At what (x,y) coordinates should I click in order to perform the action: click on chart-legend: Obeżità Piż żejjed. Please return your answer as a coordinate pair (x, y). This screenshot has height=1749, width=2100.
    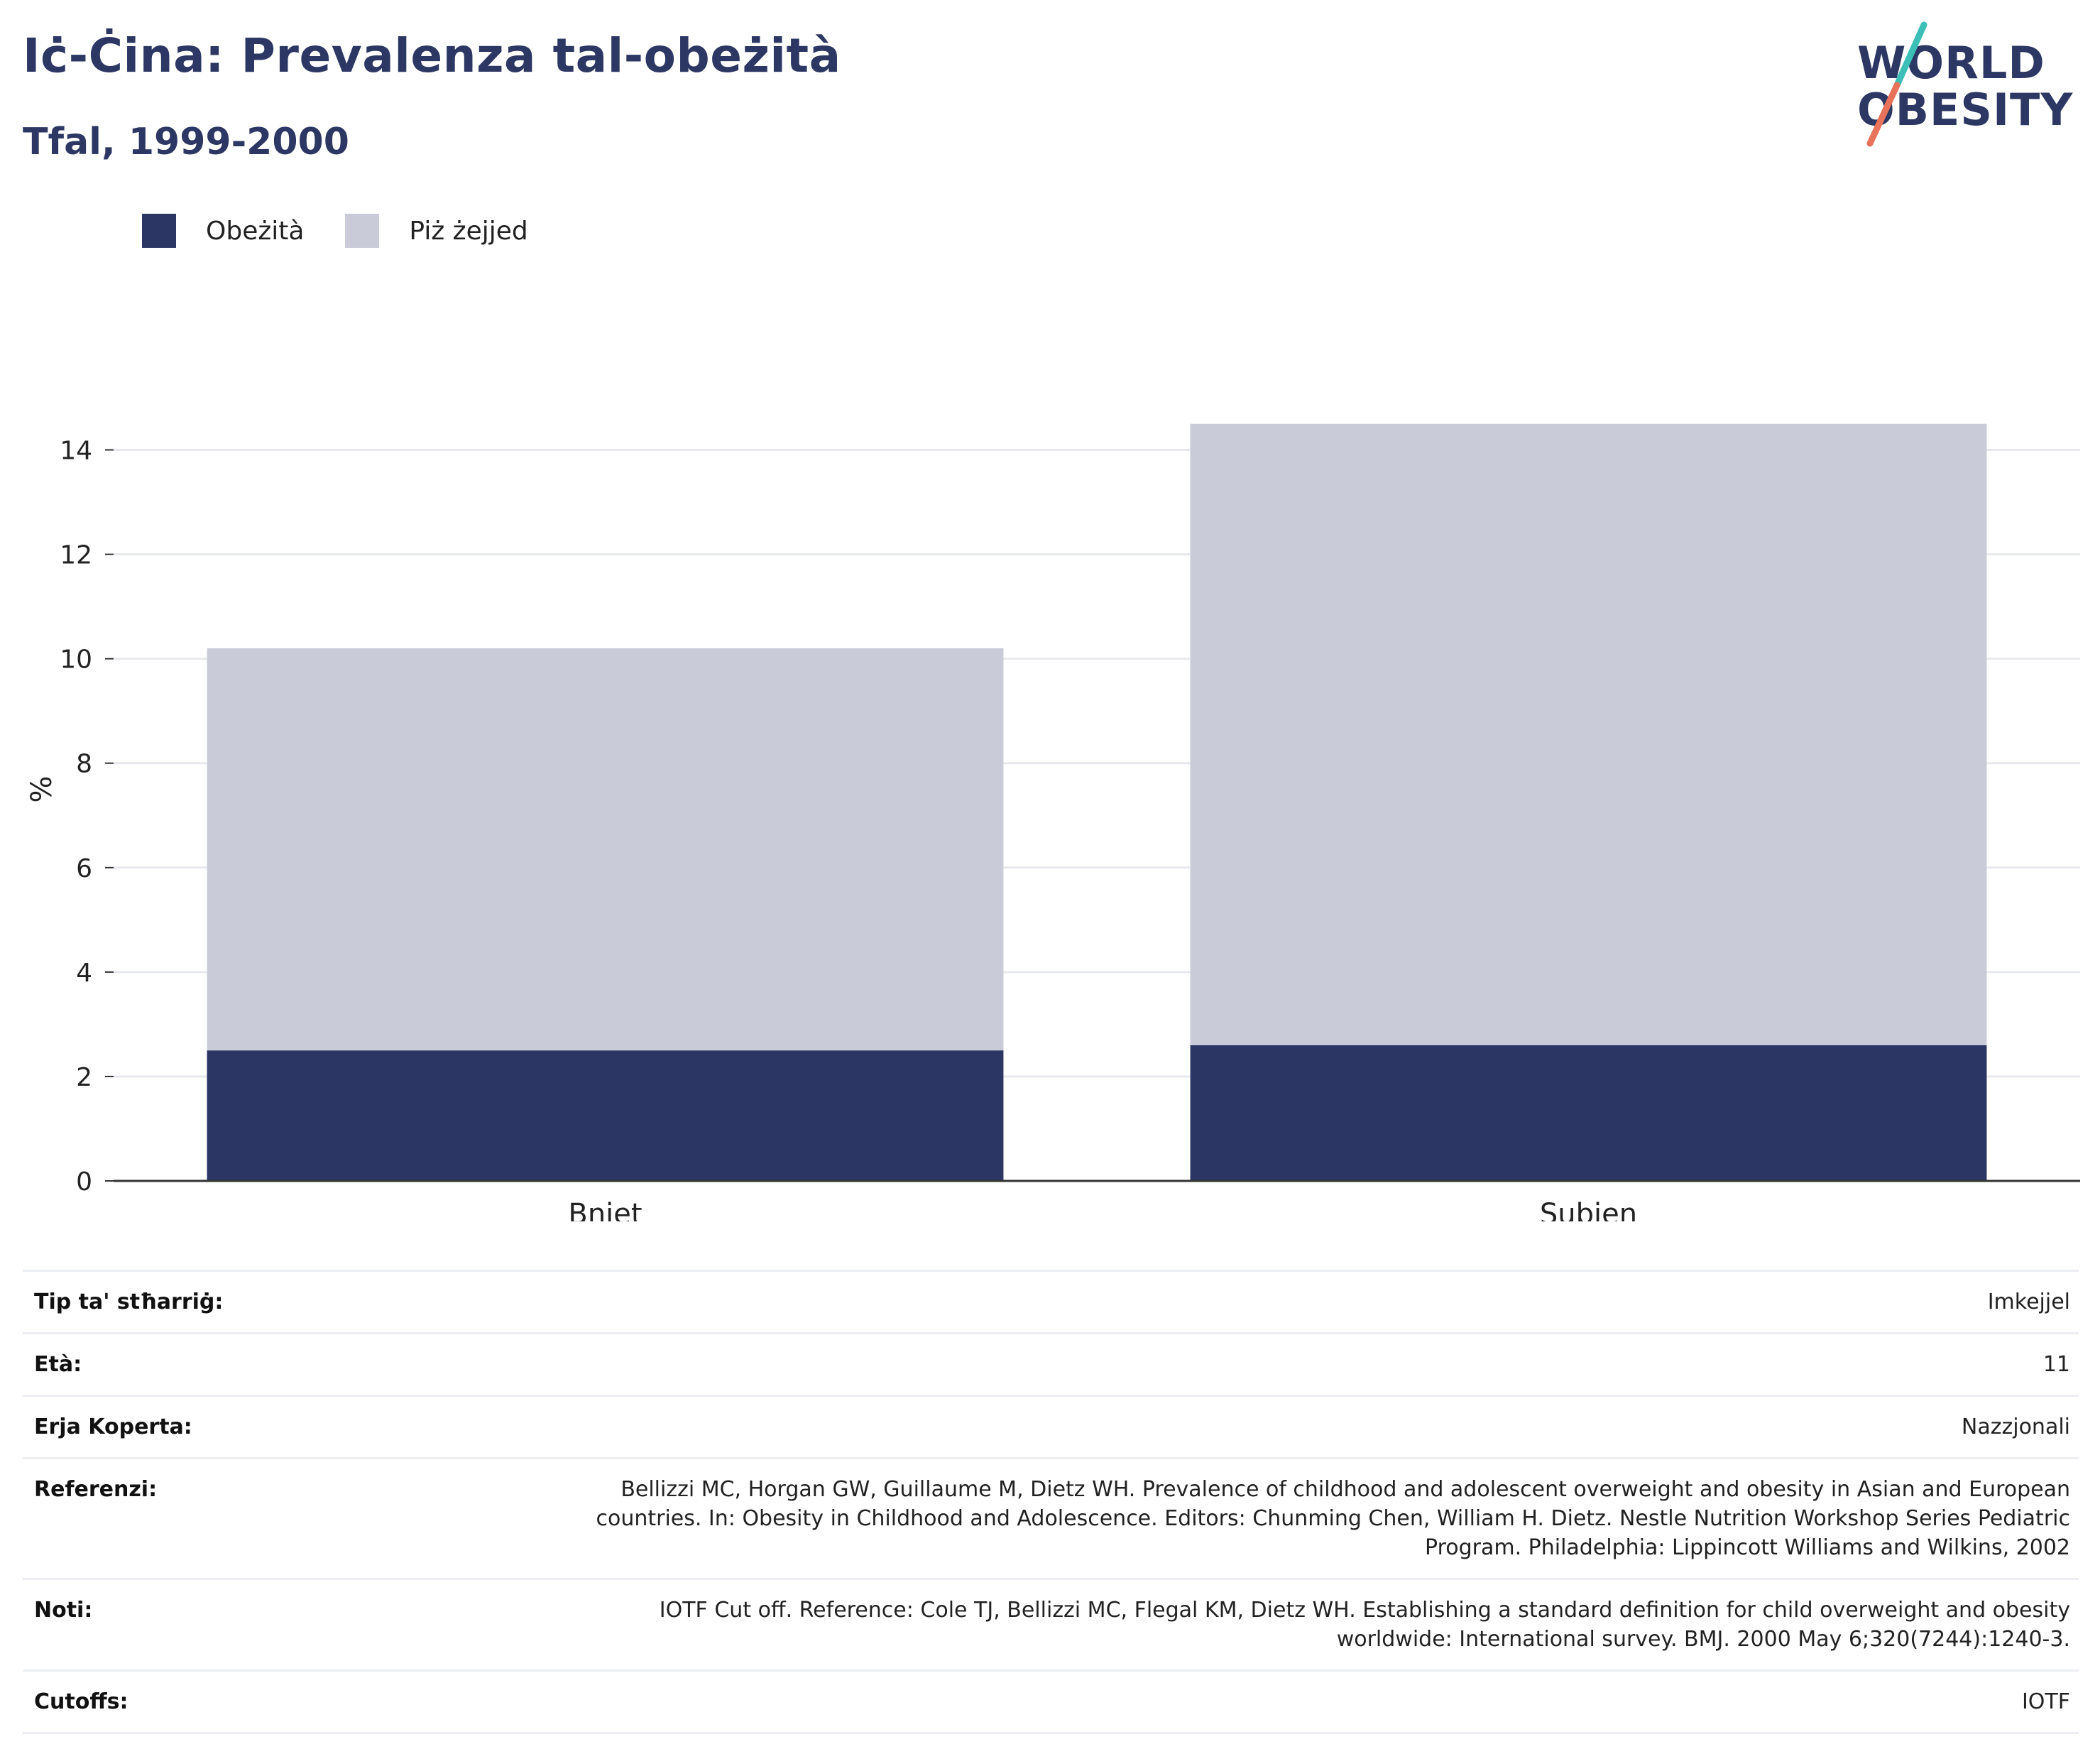
    Looking at the image, I should click on (355, 231).